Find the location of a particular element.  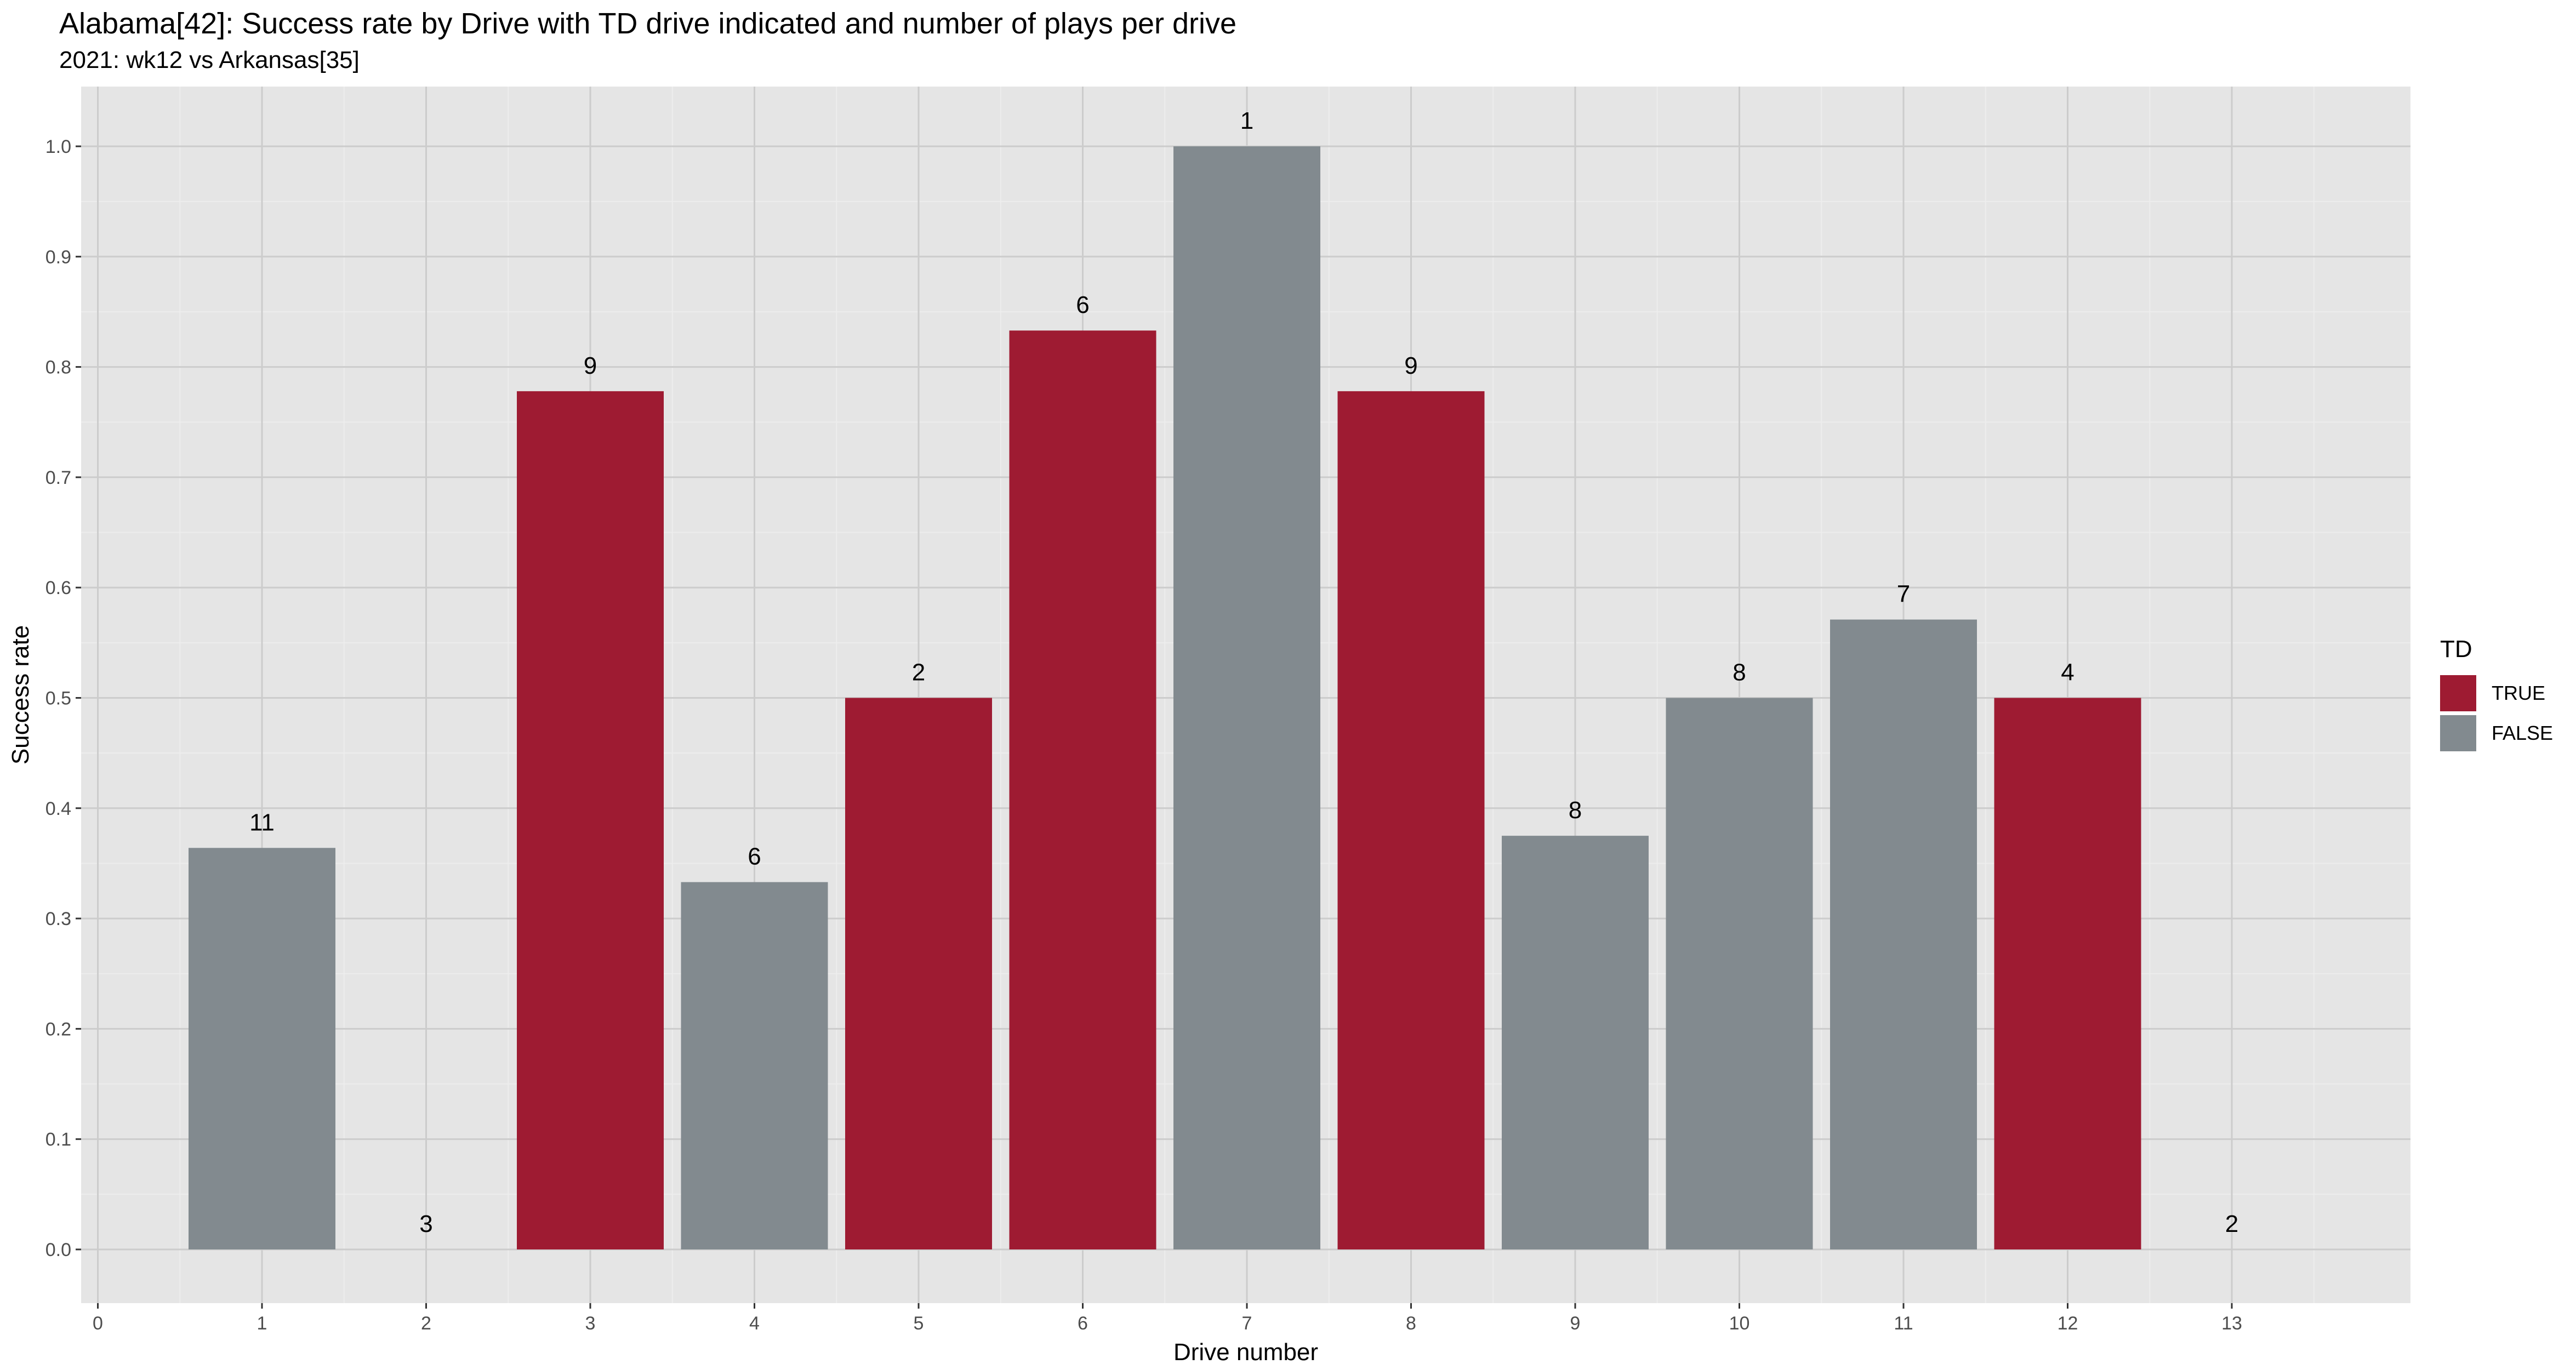

y-tick-label: 0.2 is located at coordinates (58, 1030).